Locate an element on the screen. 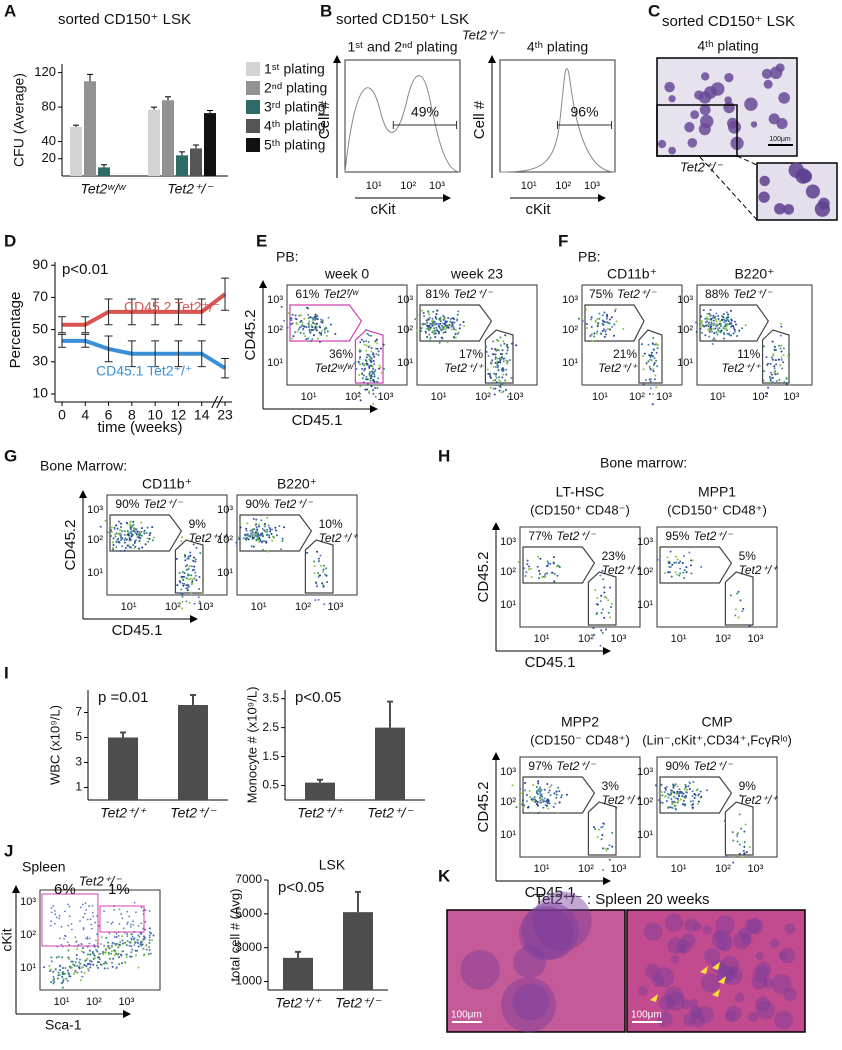  label: LSK is located at coordinates (332, 865).